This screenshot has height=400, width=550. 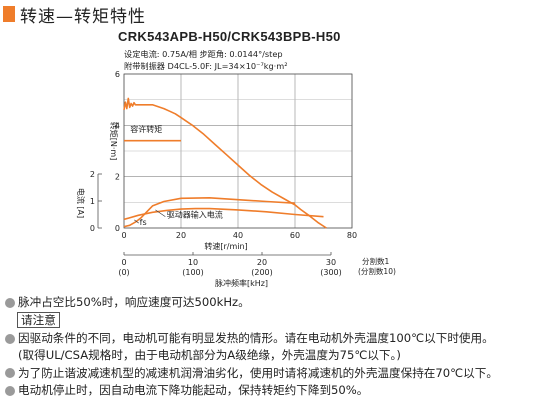 What do you see at coordinates (238, 235) in the screenshot?
I see `x-tick-label: 40` at bounding box center [238, 235].